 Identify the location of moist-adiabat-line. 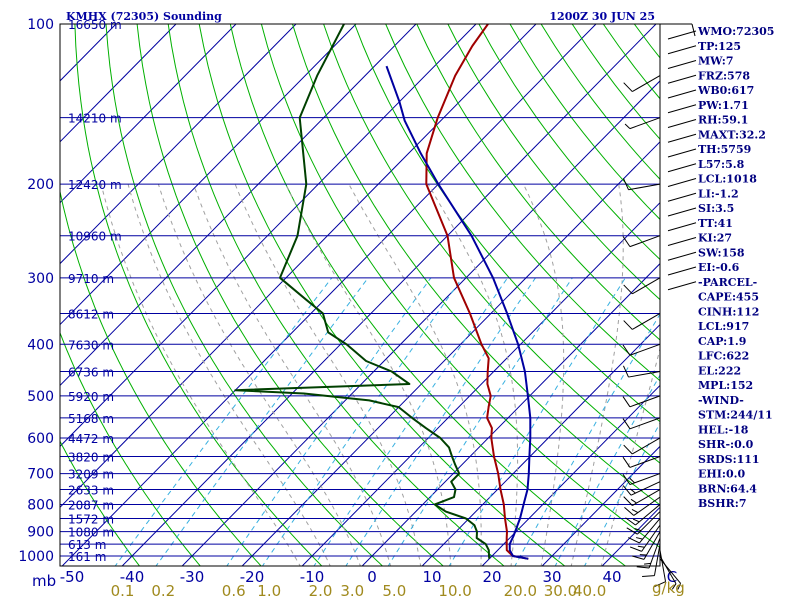
(630, 456).